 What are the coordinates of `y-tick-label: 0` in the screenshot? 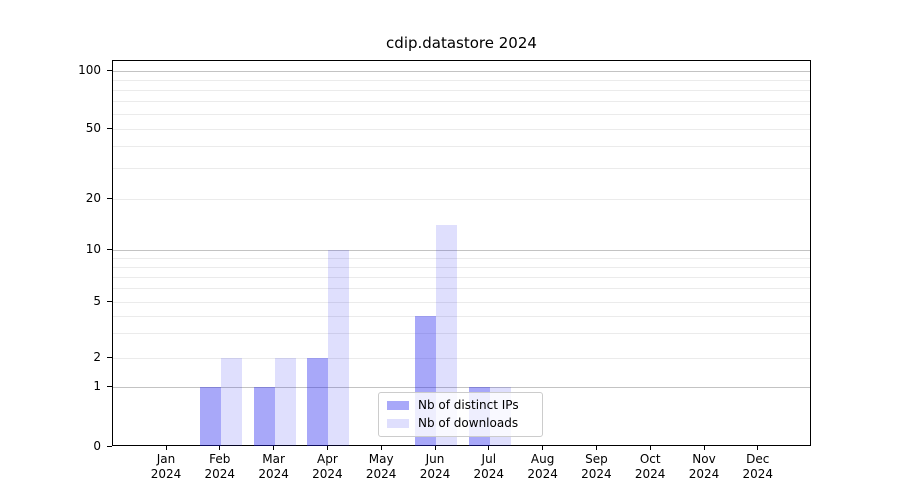 It's located at (97, 446).